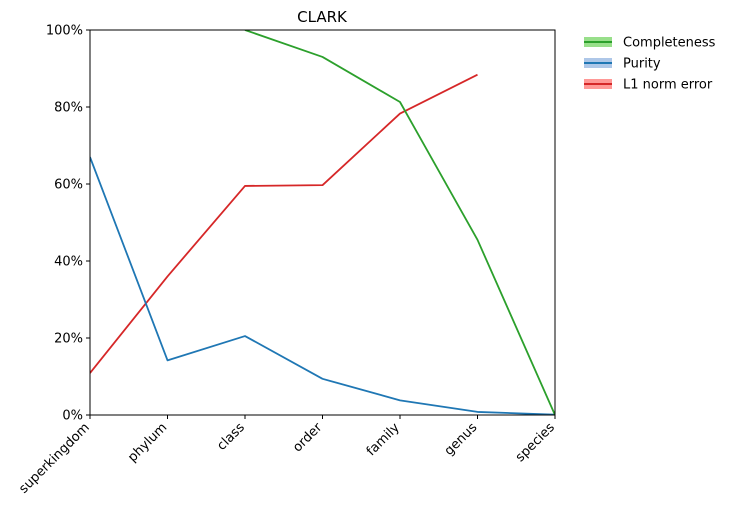 Image resolution: width=737 pixels, height=519 pixels. Describe the element at coordinates (322, 17) in the screenshot. I see `chart-title: CLARK` at that location.